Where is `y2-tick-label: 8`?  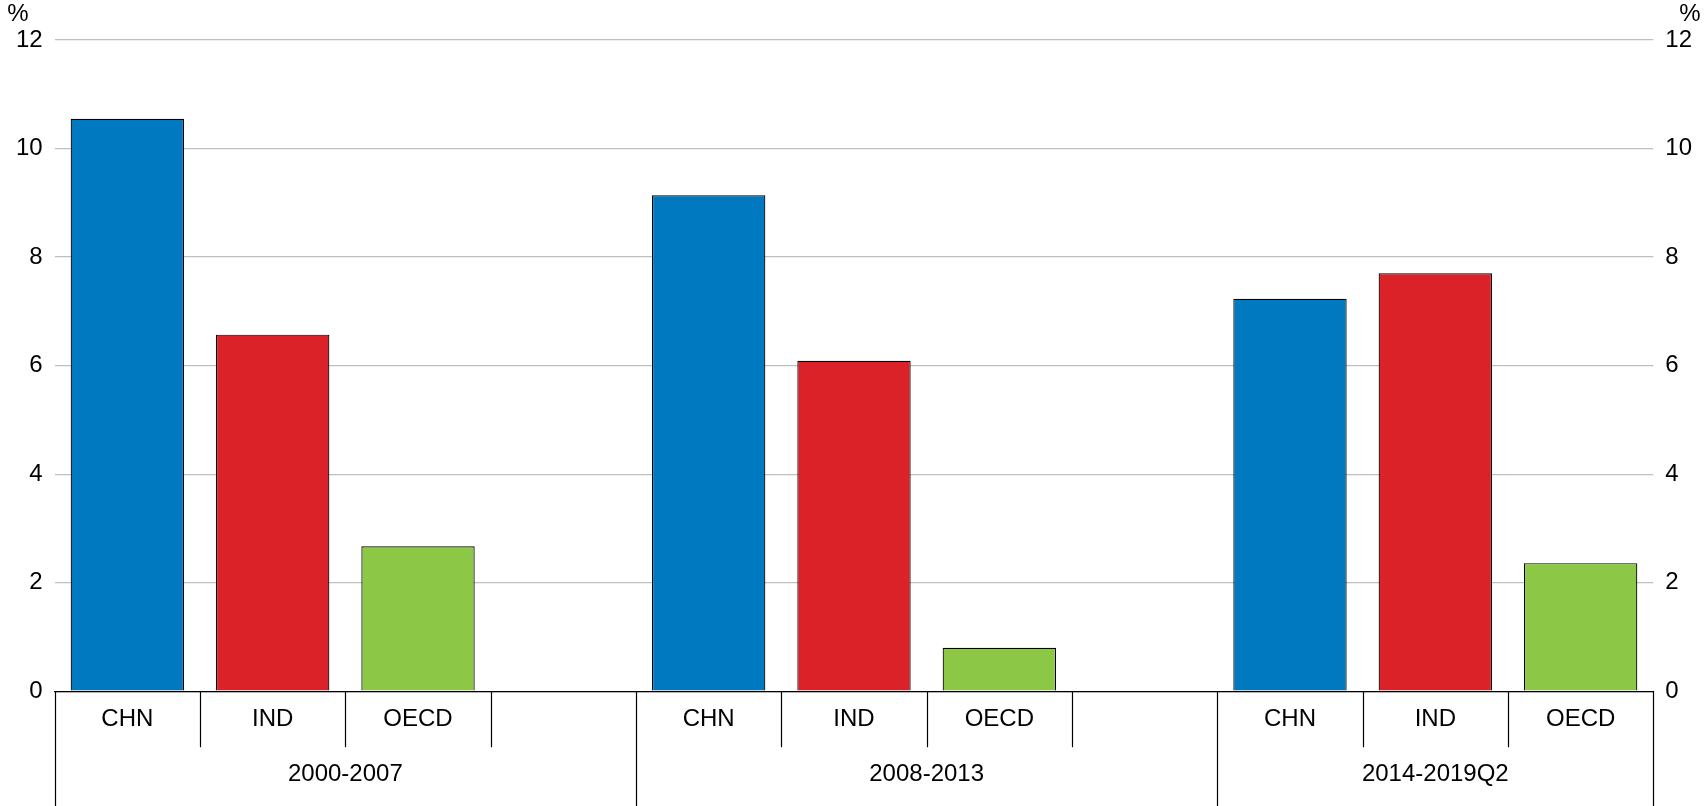
y2-tick-label: 8 is located at coordinates (1672, 255).